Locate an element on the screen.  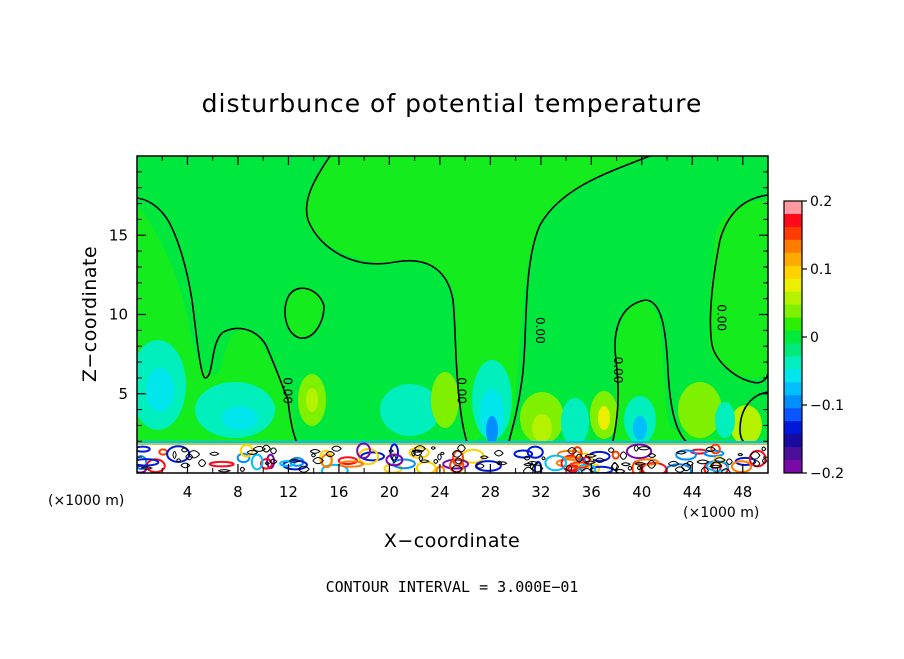
contour-interval: CONTOUR INTERVAL = 3.000E−01 is located at coordinates (452, 587).